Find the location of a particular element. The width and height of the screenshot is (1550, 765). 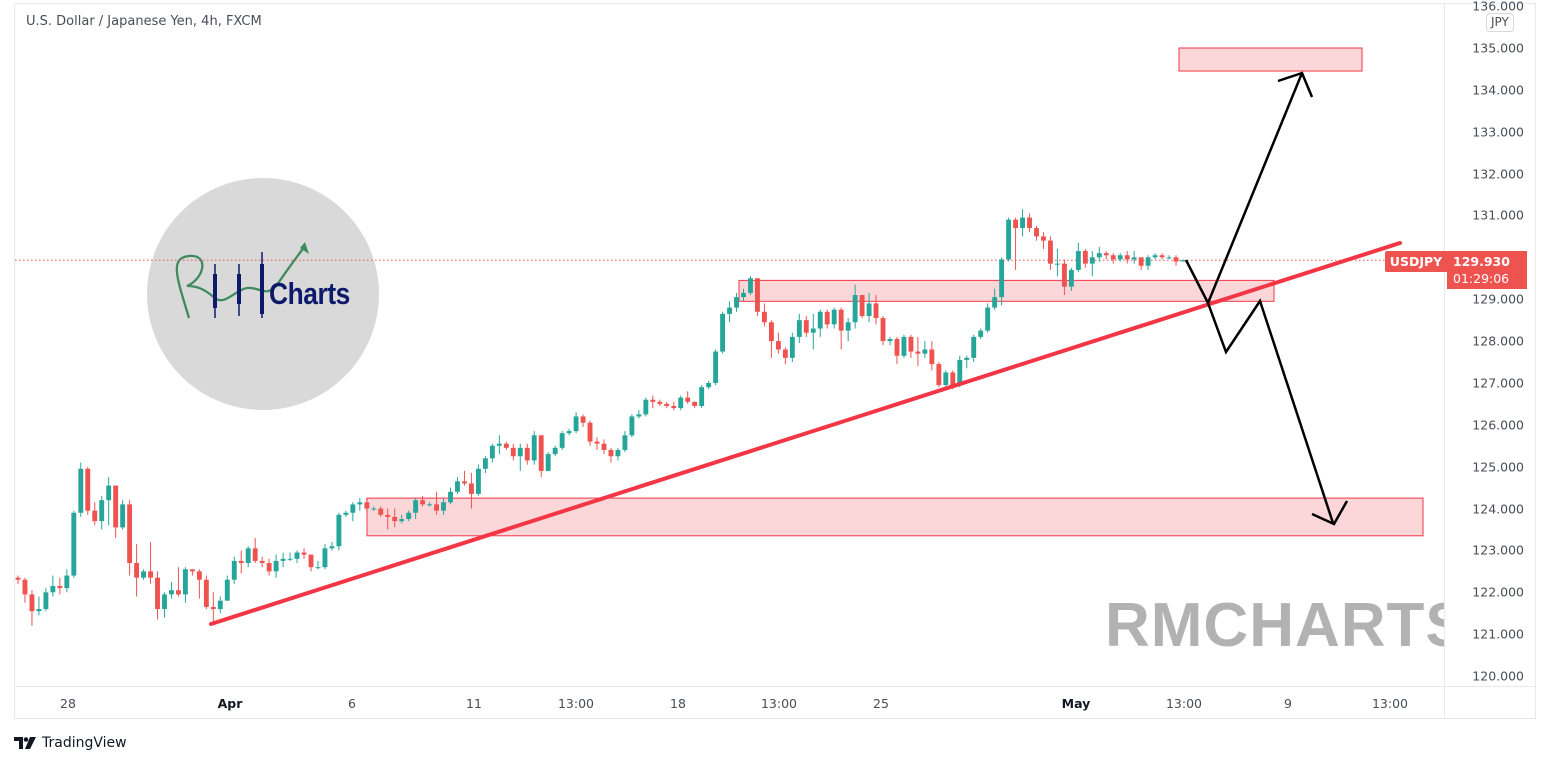

axis-corner is located at coordinates (1444, 703).